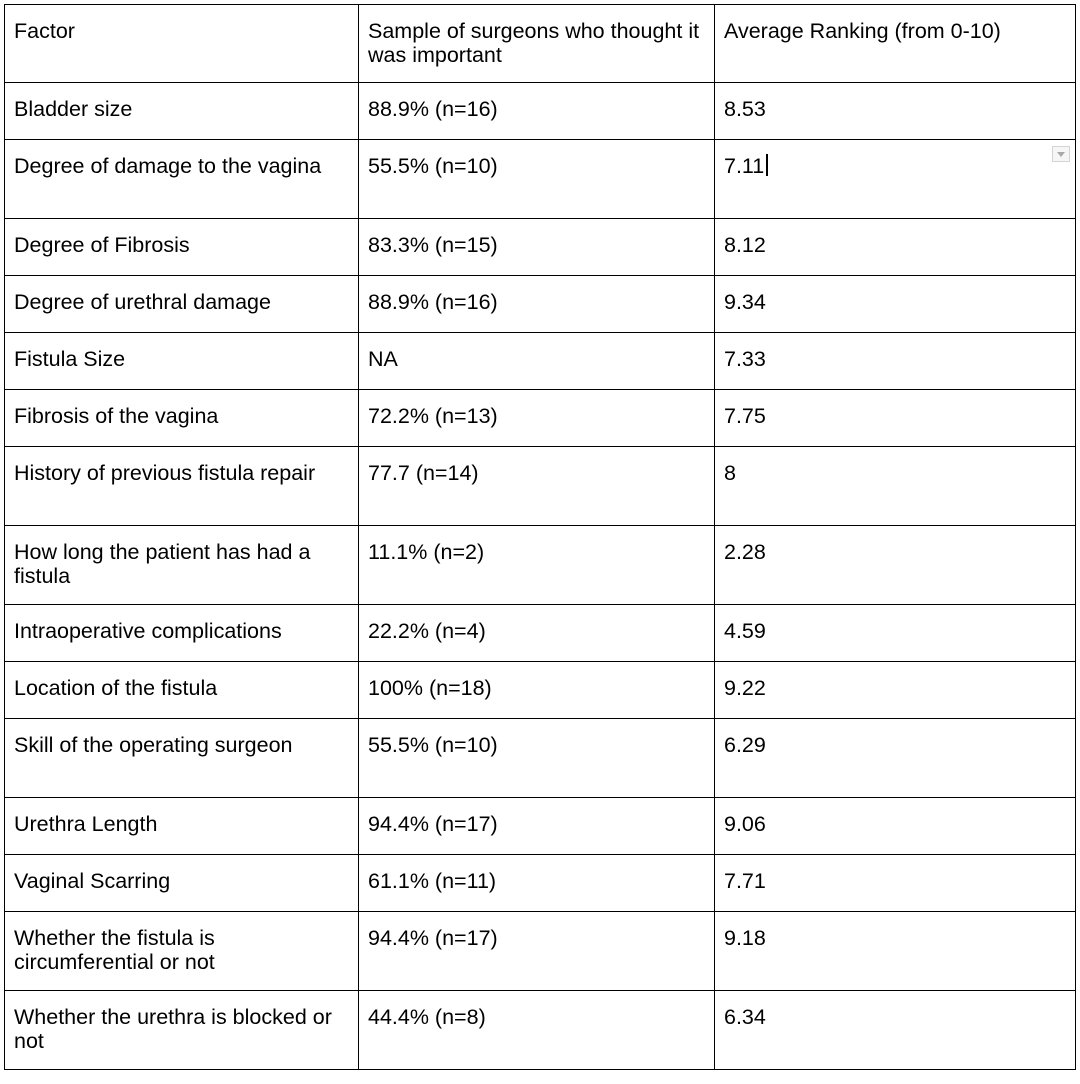 This screenshot has width=1080, height=1084. I want to click on factor-cell: Vaginal Scarring, so click(181, 883).